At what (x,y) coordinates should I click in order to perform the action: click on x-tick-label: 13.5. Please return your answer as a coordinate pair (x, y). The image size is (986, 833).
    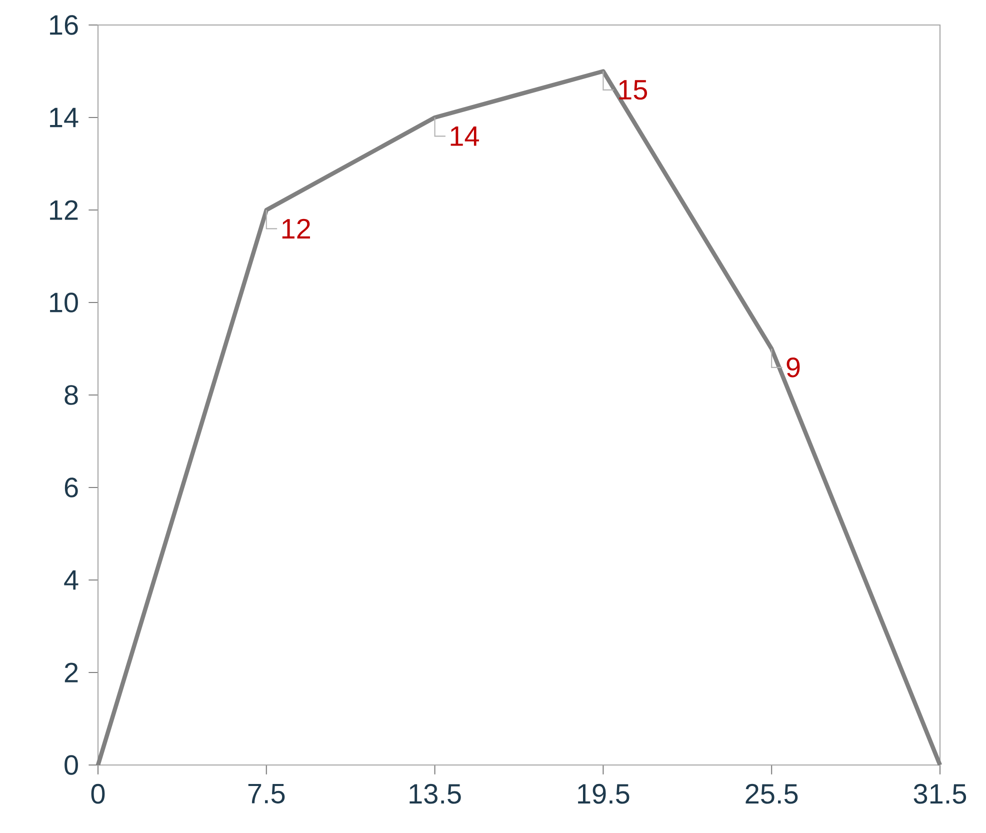
    Looking at the image, I should click on (435, 794).